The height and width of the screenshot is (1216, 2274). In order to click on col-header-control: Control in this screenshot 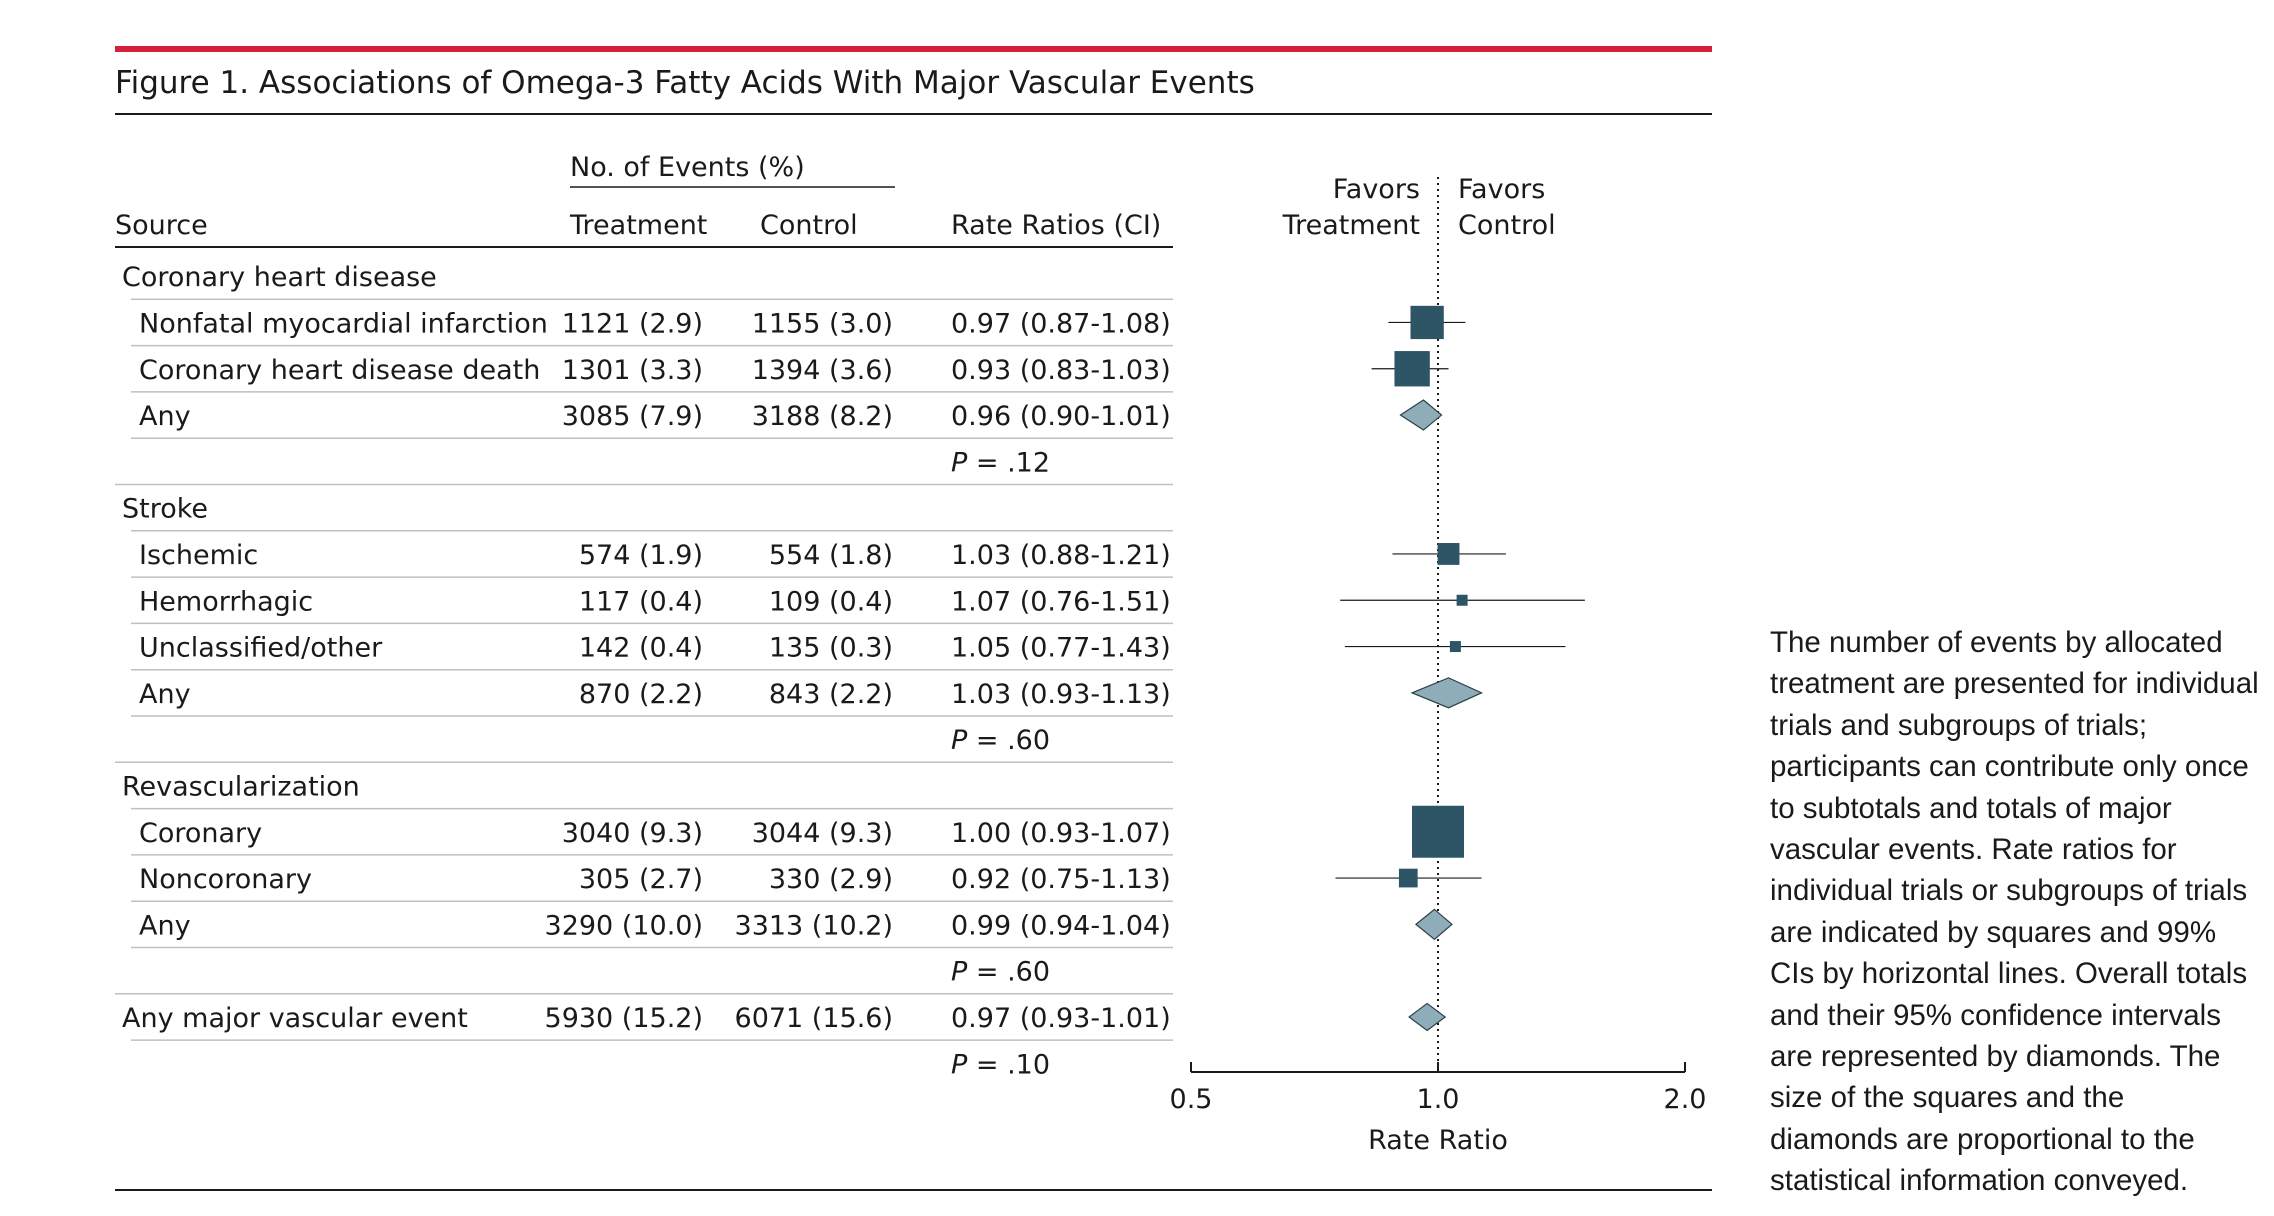, I will do `click(809, 225)`.